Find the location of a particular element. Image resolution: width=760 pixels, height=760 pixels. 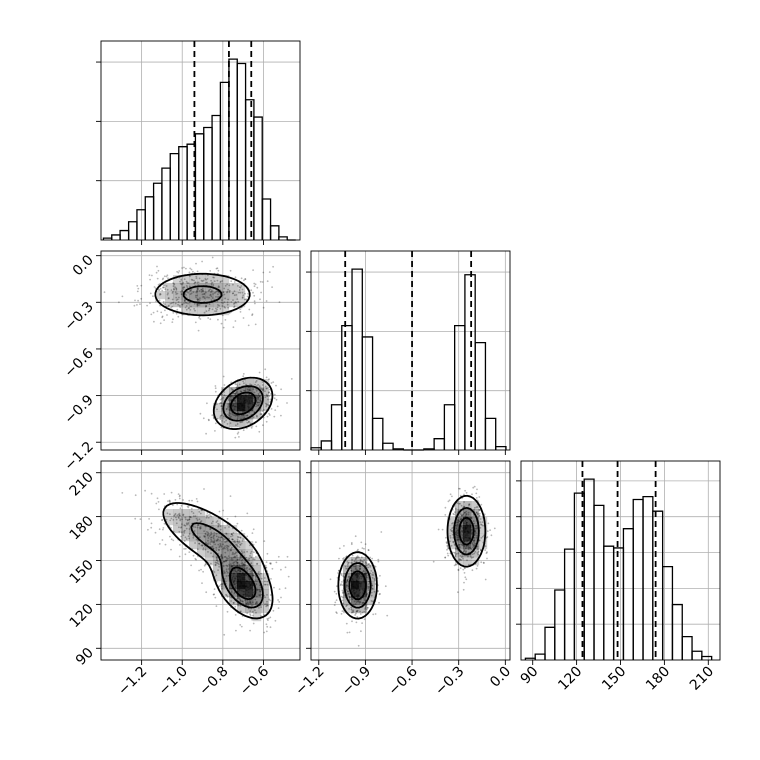

density-panel-1-xtick-label-1: −1.0 is located at coordinates (173, 681).